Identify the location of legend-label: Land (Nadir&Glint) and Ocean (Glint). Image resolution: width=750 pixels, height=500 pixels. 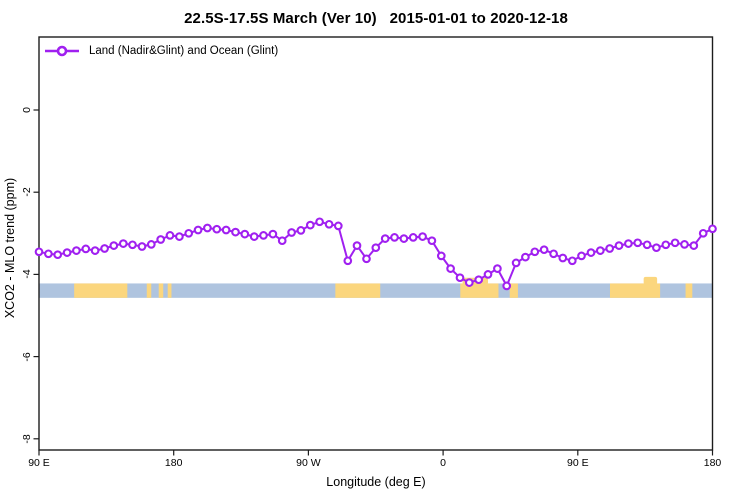
(184, 51).